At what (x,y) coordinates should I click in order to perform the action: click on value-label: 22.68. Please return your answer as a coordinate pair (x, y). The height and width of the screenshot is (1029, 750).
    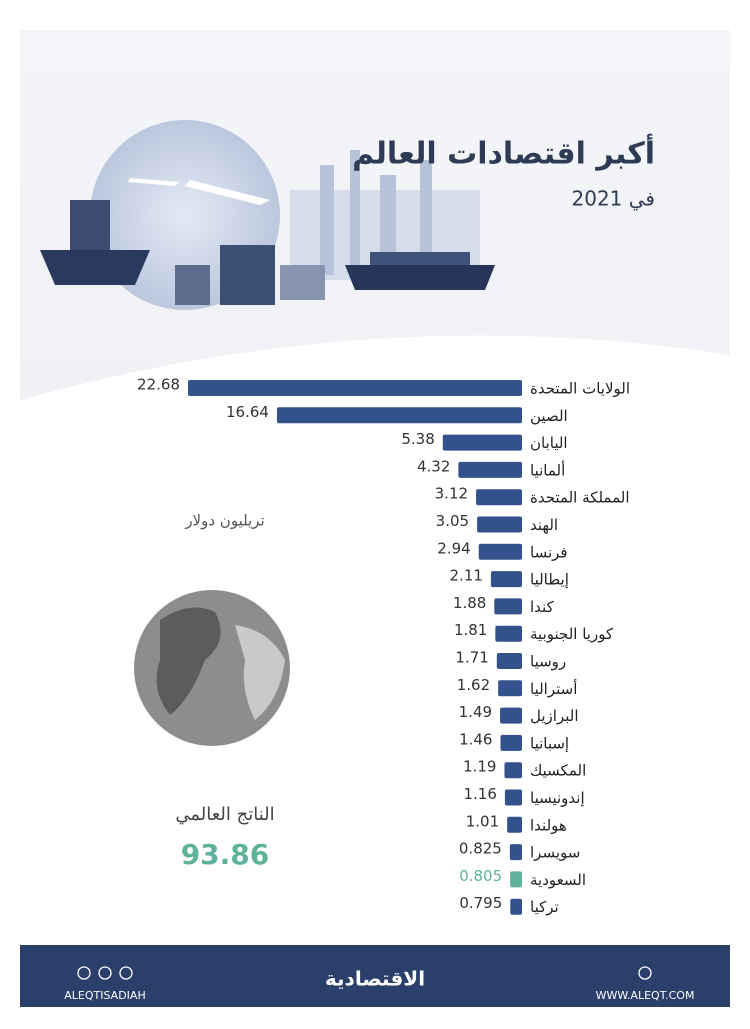
    Looking at the image, I should click on (158, 385).